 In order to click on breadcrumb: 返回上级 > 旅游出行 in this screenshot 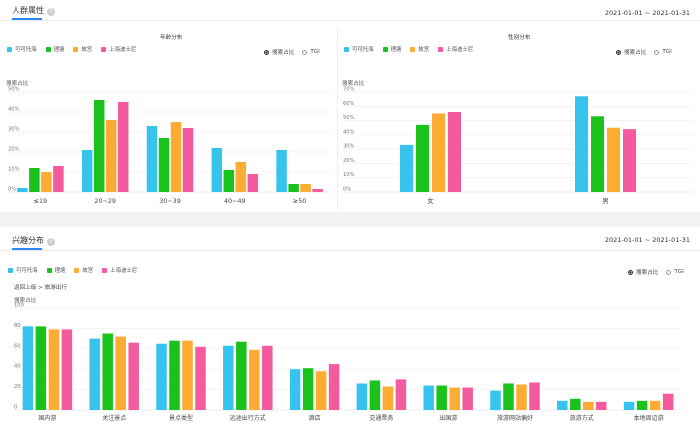, I will do `click(40, 288)`.